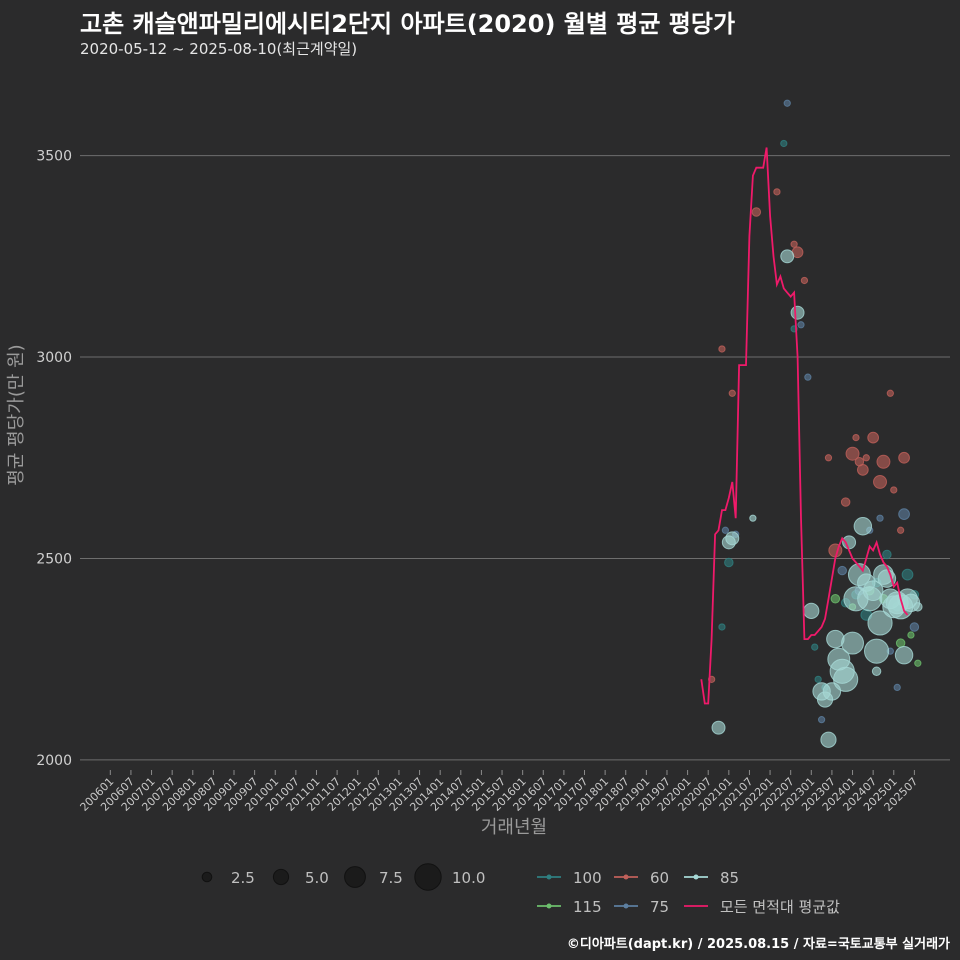 The height and width of the screenshot is (960, 960). What do you see at coordinates (16, 414) in the screenshot?
I see `y-axis-title: 평균 평당가(만 원)` at bounding box center [16, 414].